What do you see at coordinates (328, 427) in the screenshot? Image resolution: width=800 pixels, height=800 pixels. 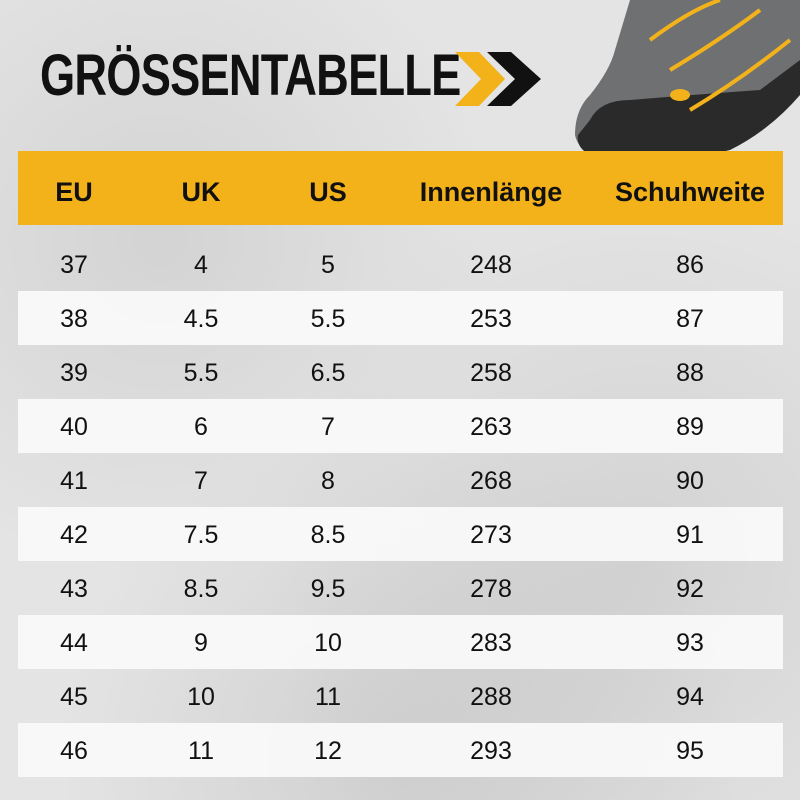 I see `cell-us: 7` at bounding box center [328, 427].